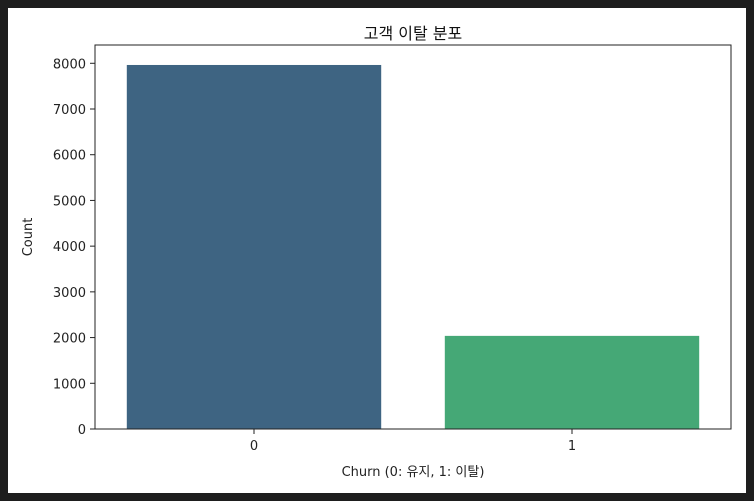 This screenshot has width=754, height=501. What do you see at coordinates (572, 446) in the screenshot?
I see `x-tick-label-1: 1` at bounding box center [572, 446].